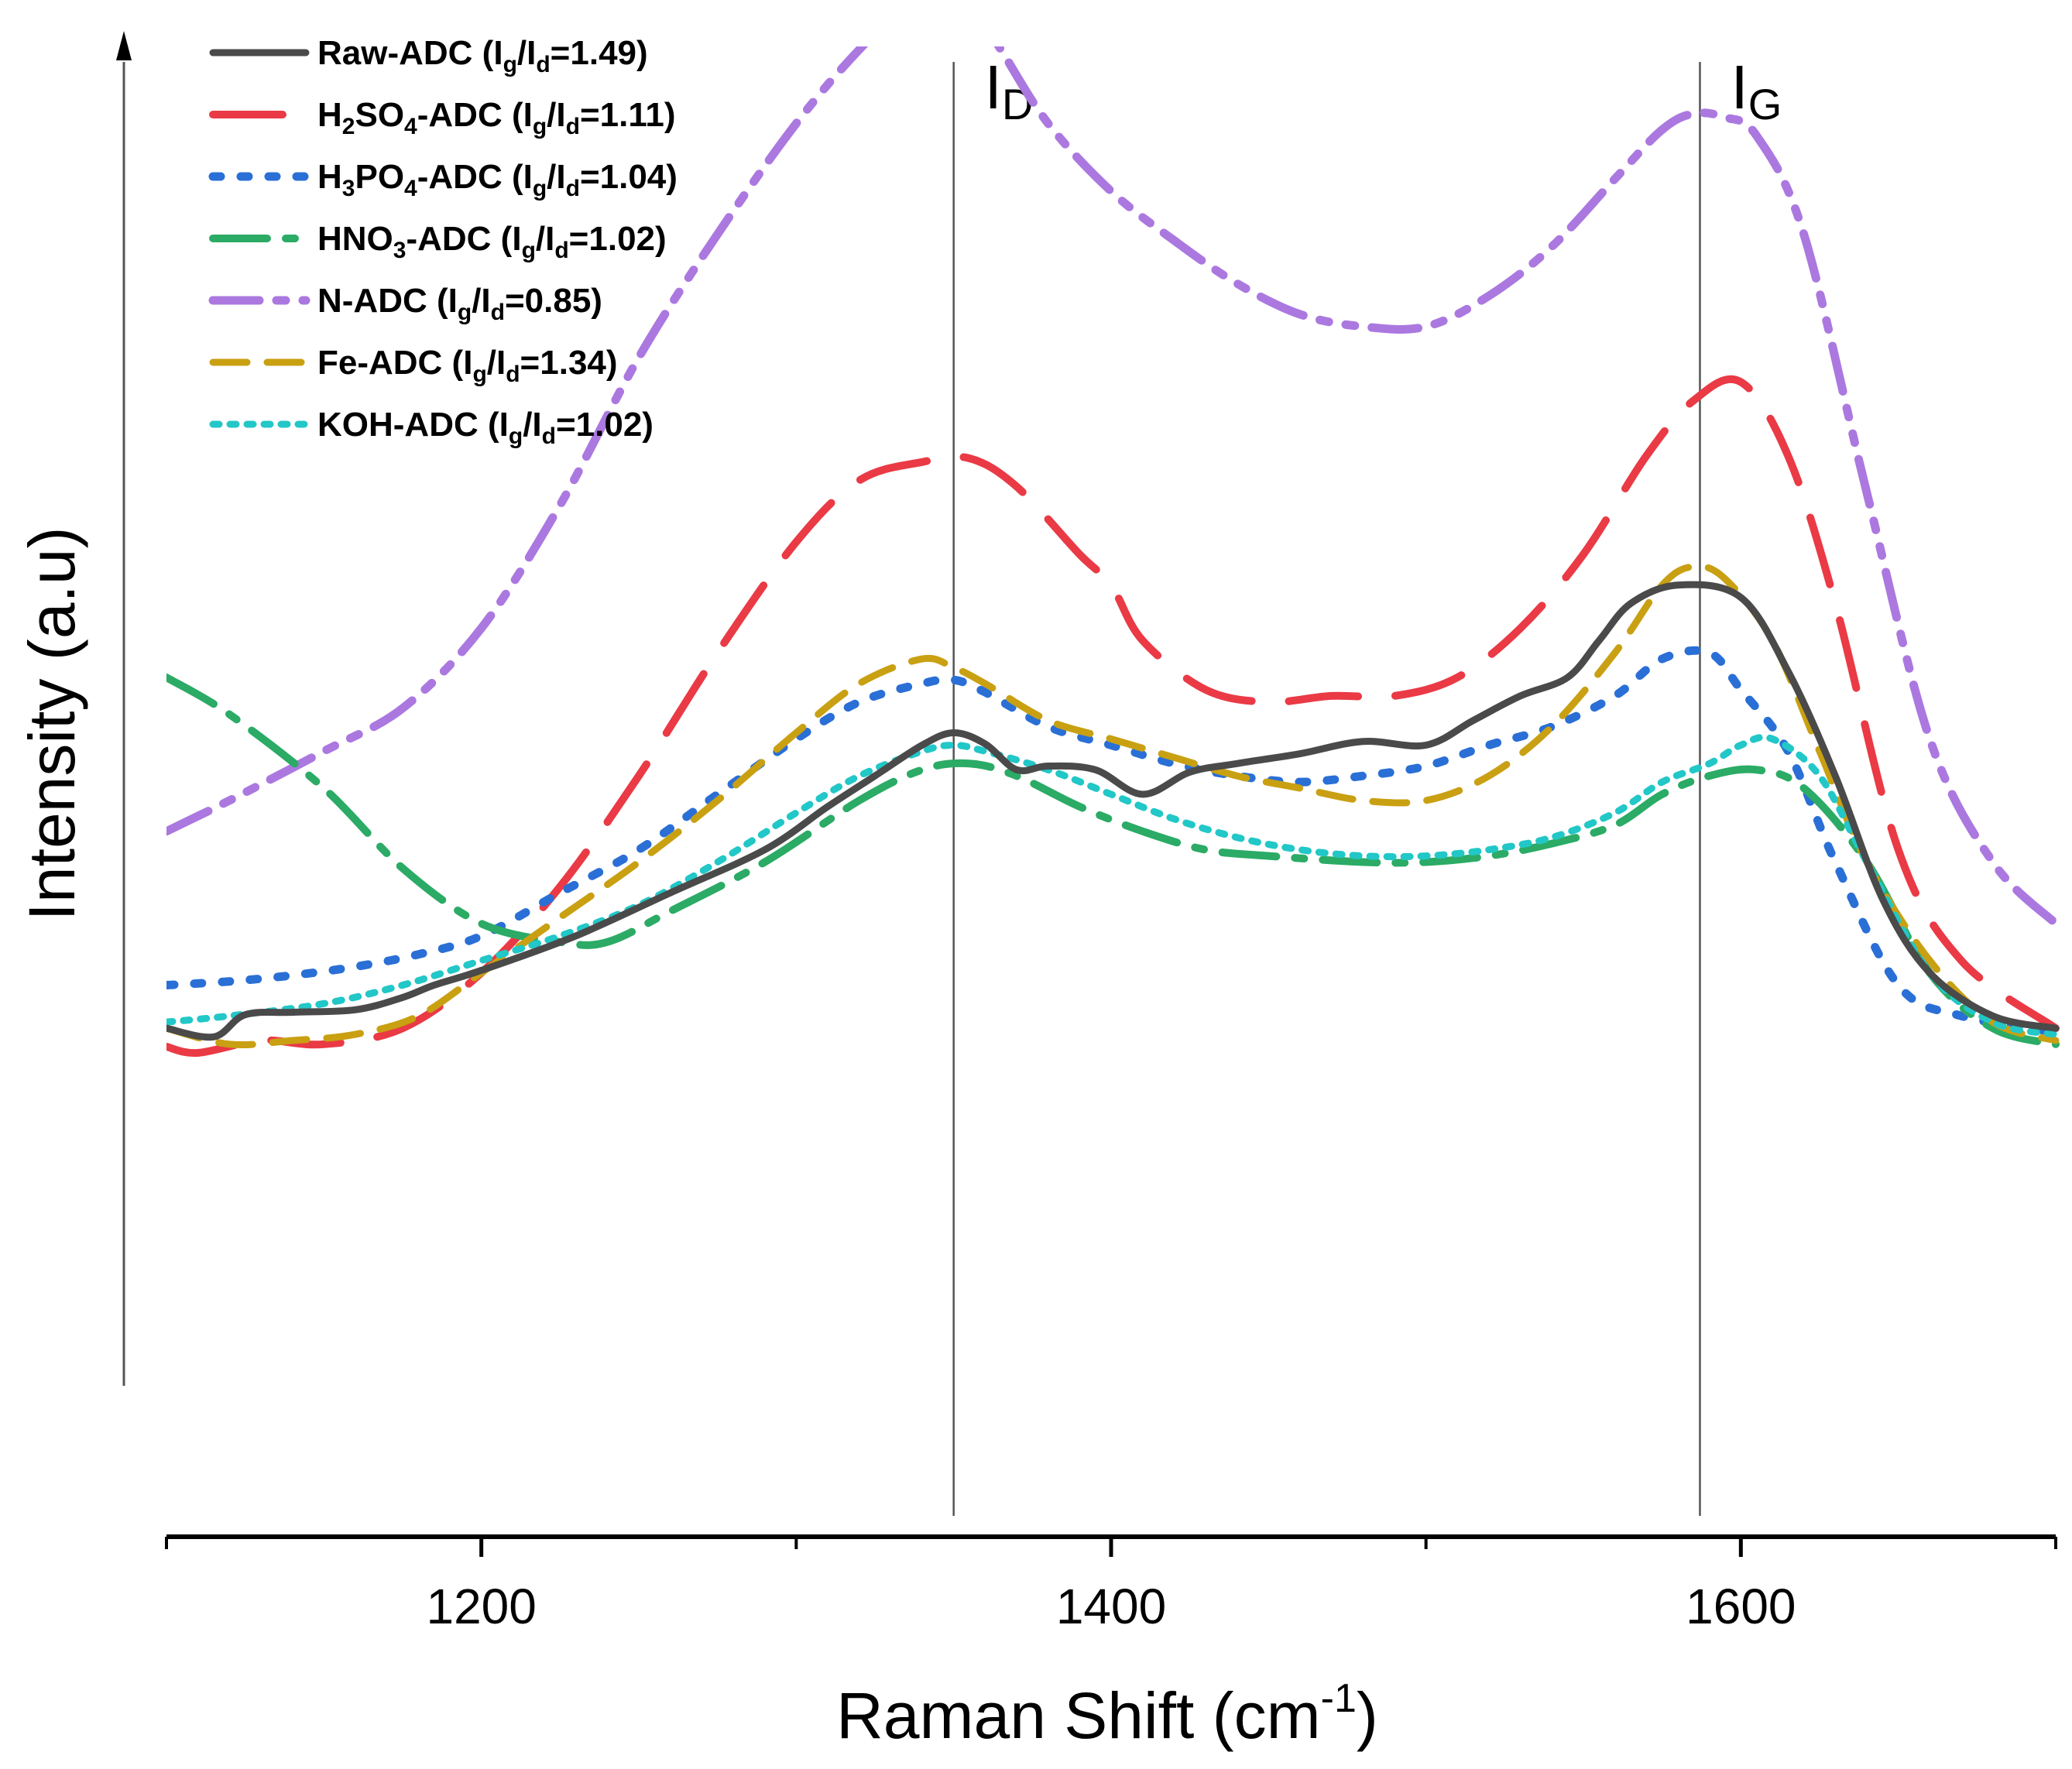  Describe the element at coordinates (1107, 1714) in the screenshot. I see `x-axis-title: Raman Shift (cm-1)` at that location.